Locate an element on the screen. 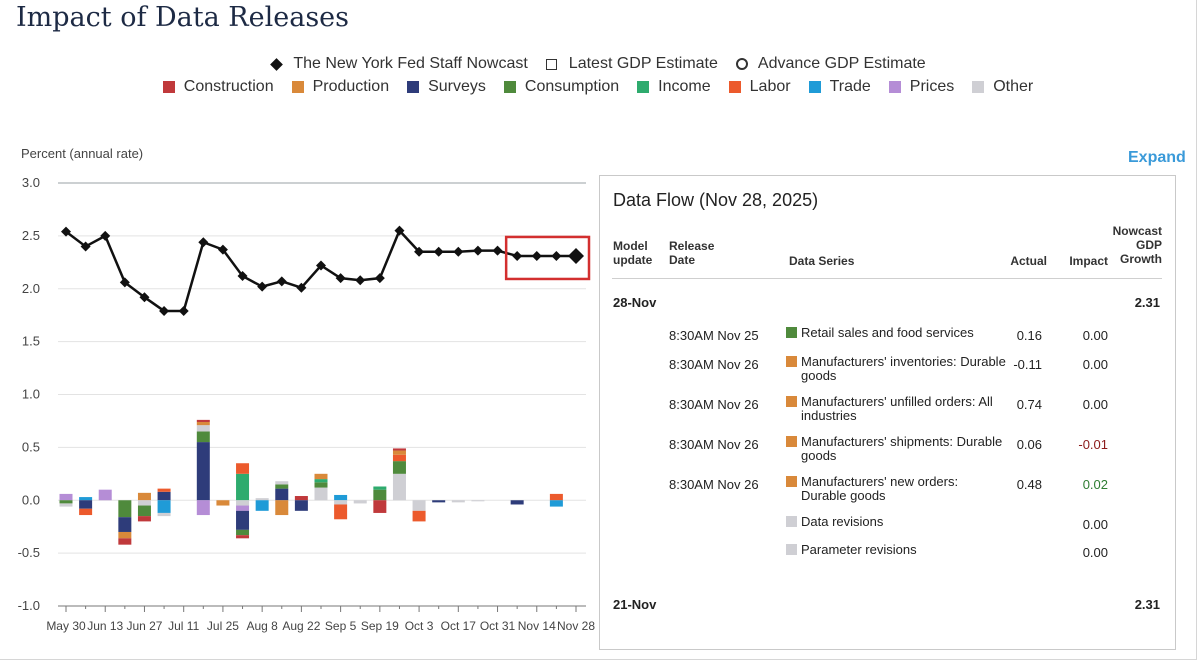 This screenshot has height=663, width=1204. construction-swatch is located at coordinates (168, 87).